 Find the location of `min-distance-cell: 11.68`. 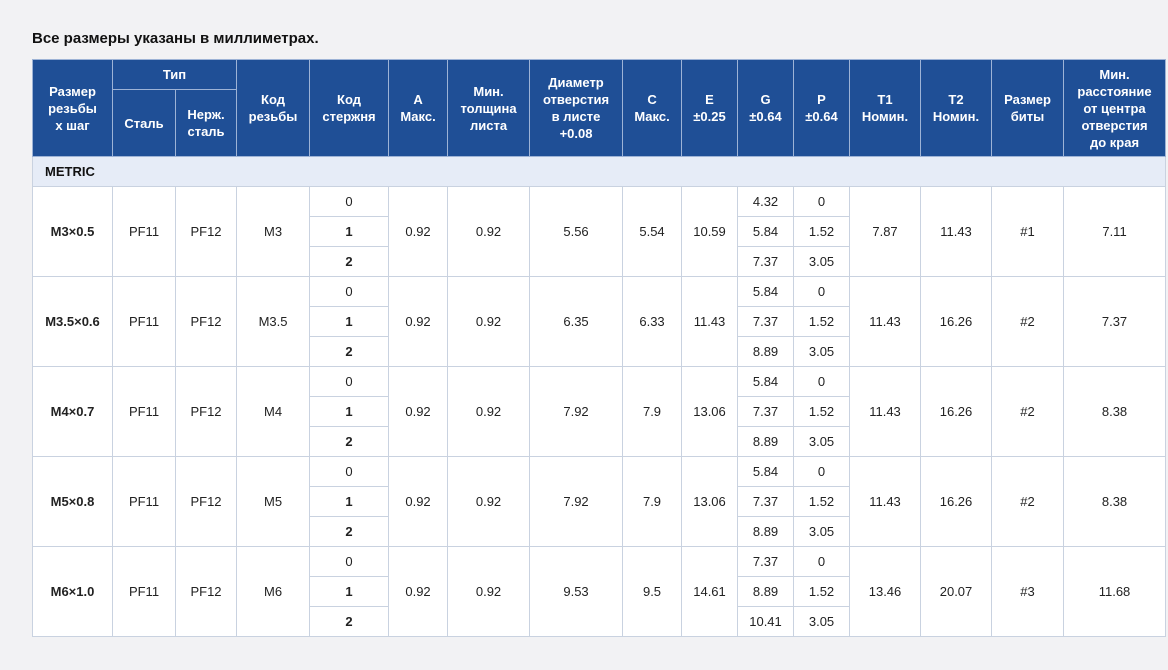

min-distance-cell: 11.68 is located at coordinates (1115, 591).